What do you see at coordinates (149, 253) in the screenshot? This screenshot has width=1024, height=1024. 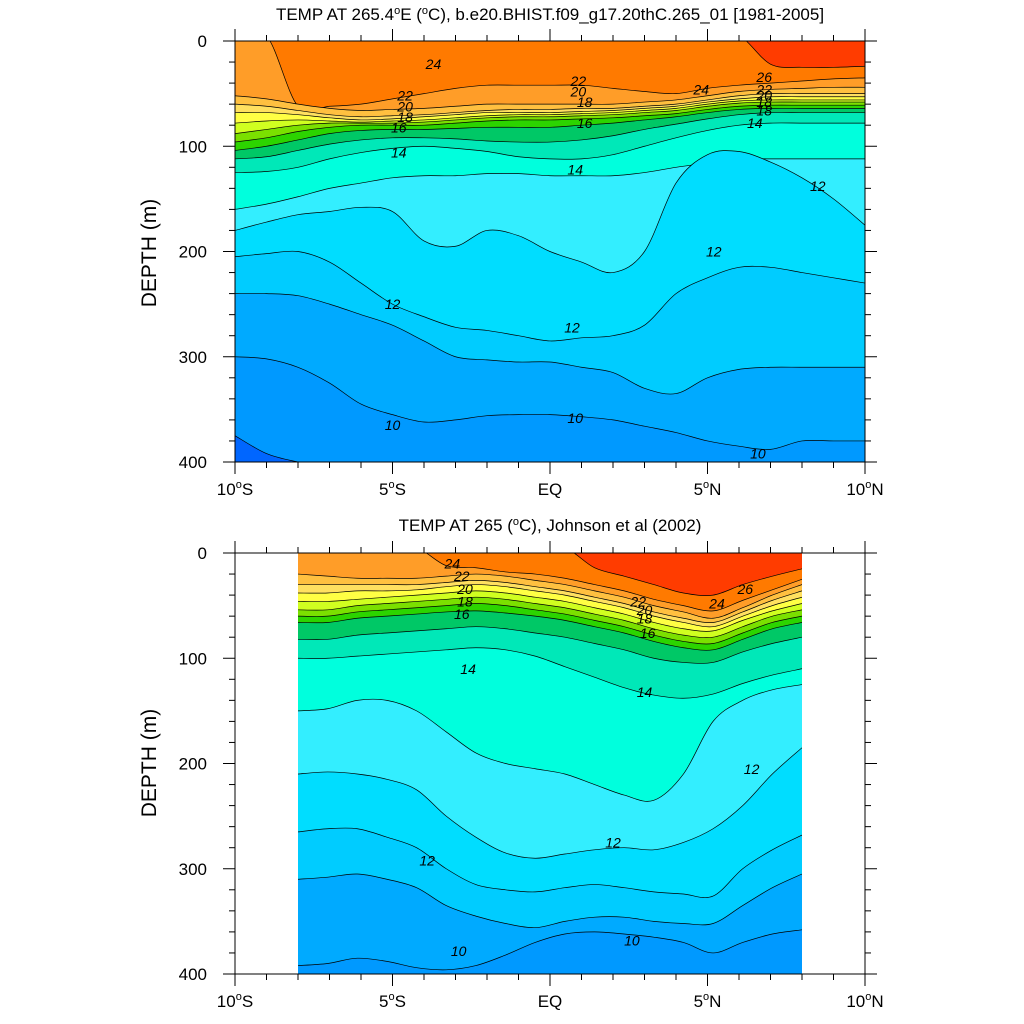 I see `panel-1-y-axis-label: DEPTH (m)` at bounding box center [149, 253].